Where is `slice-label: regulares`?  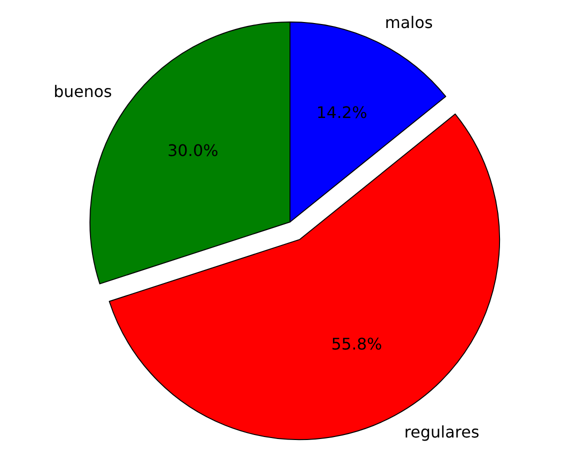 slice-label: regulares is located at coordinates (442, 432).